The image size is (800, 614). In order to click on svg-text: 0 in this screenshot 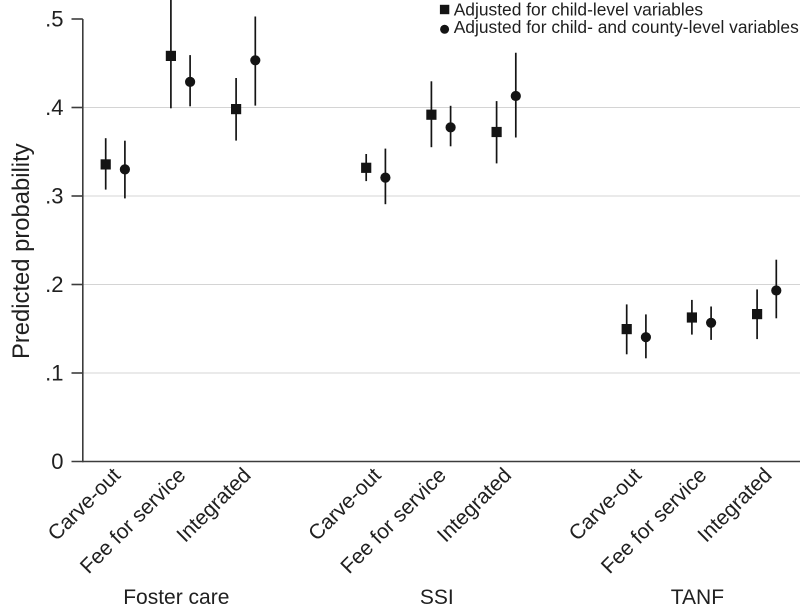, I will do `click(57, 461)`.